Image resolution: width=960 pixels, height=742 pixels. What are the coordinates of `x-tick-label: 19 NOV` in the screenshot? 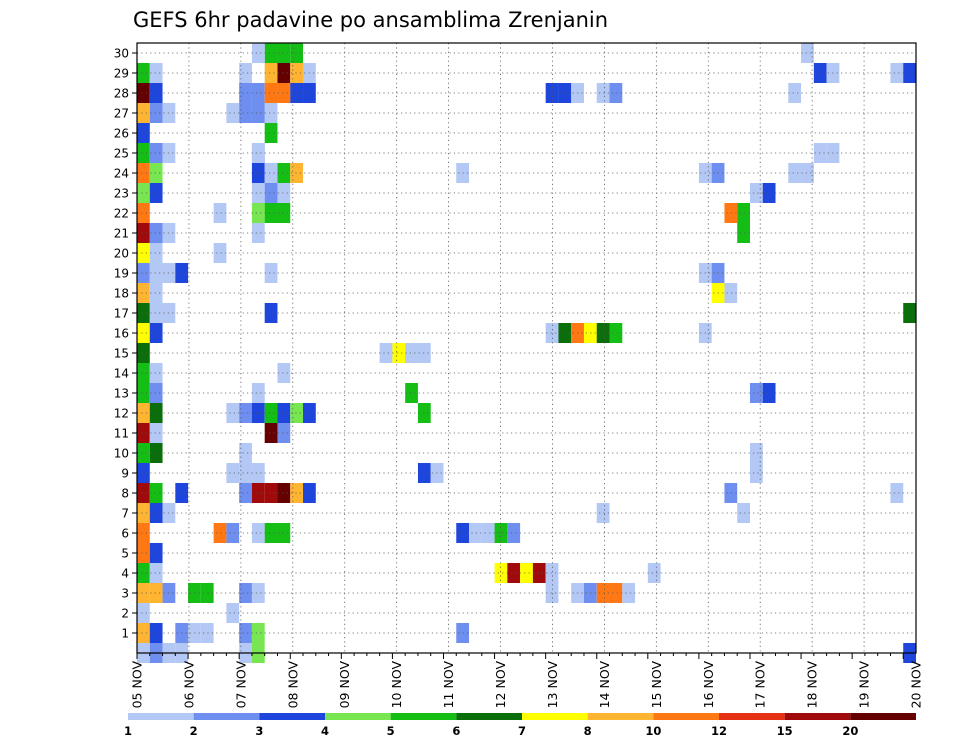 It's located at (864, 685).